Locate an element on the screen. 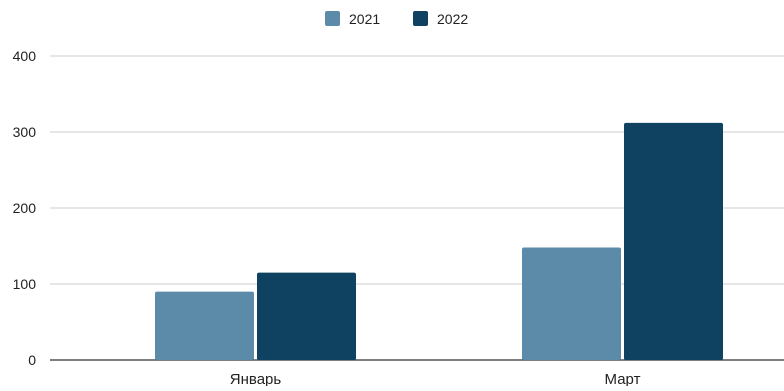 The height and width of the screenshot is (391, 784). y-tick-label: 0 is located at coordinates (32, 360).